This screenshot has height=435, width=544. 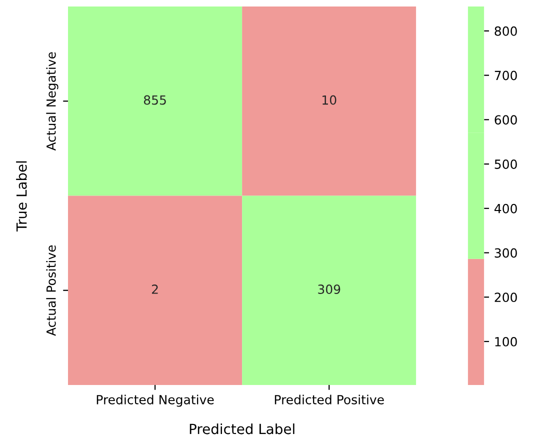 I want to click on data-label: 10, so click(x=329, y=100).